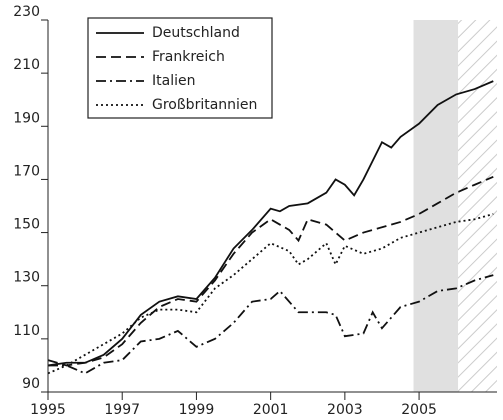 The image size is (503, 420). What do you see at coordinates (26, 331) in the screenshot?
I see `y-tick-label: 110` at bounding box center [26, 331].